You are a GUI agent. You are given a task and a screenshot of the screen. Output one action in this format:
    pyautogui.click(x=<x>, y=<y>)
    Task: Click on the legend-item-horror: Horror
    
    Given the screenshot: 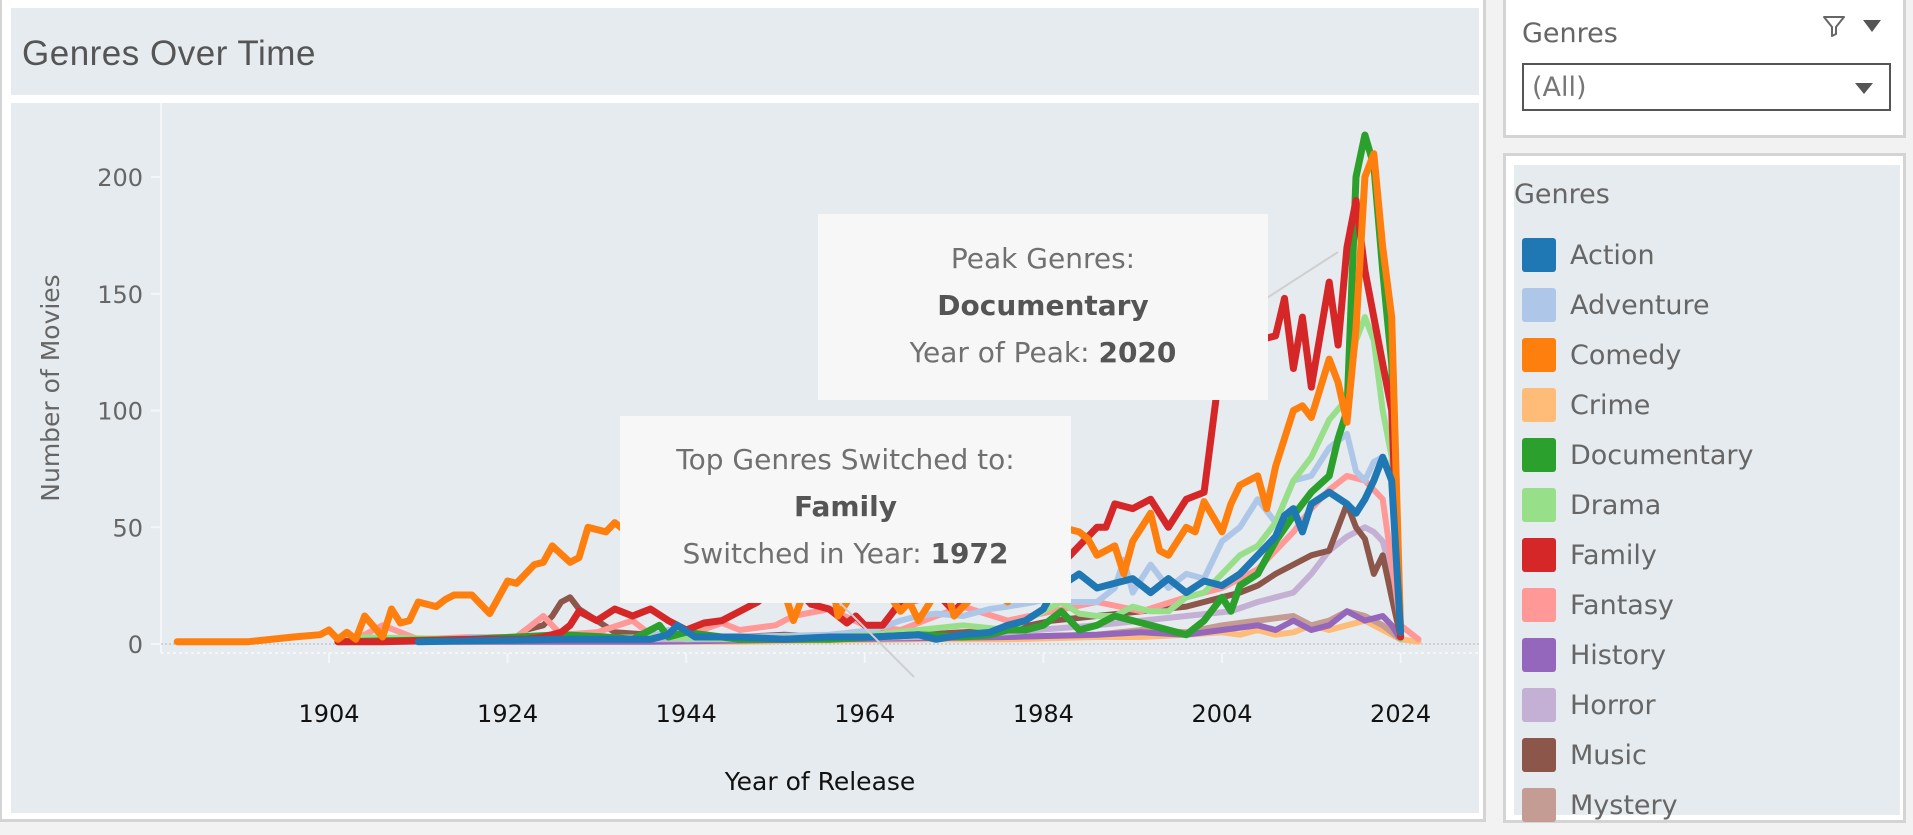 What is the action you would take?
    pyautogui.click(x=1638, y=705)
    